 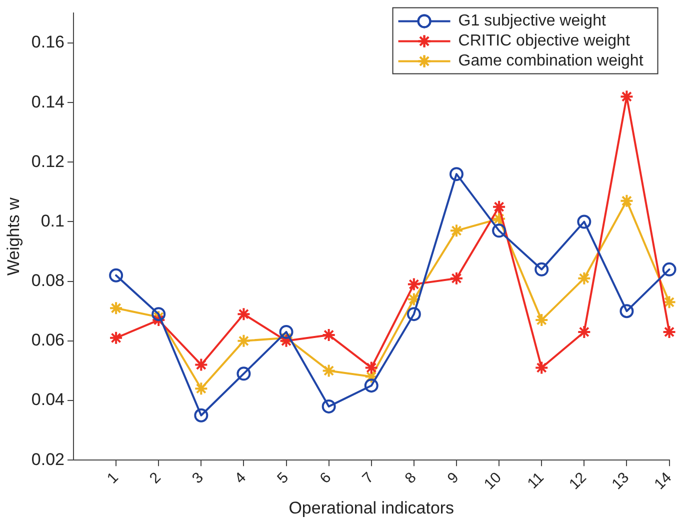 What do you see at coordinates (532, 21) in the screenshot?
I see `legend-label: G1 subjective weight` at bounding box center [532, 21].